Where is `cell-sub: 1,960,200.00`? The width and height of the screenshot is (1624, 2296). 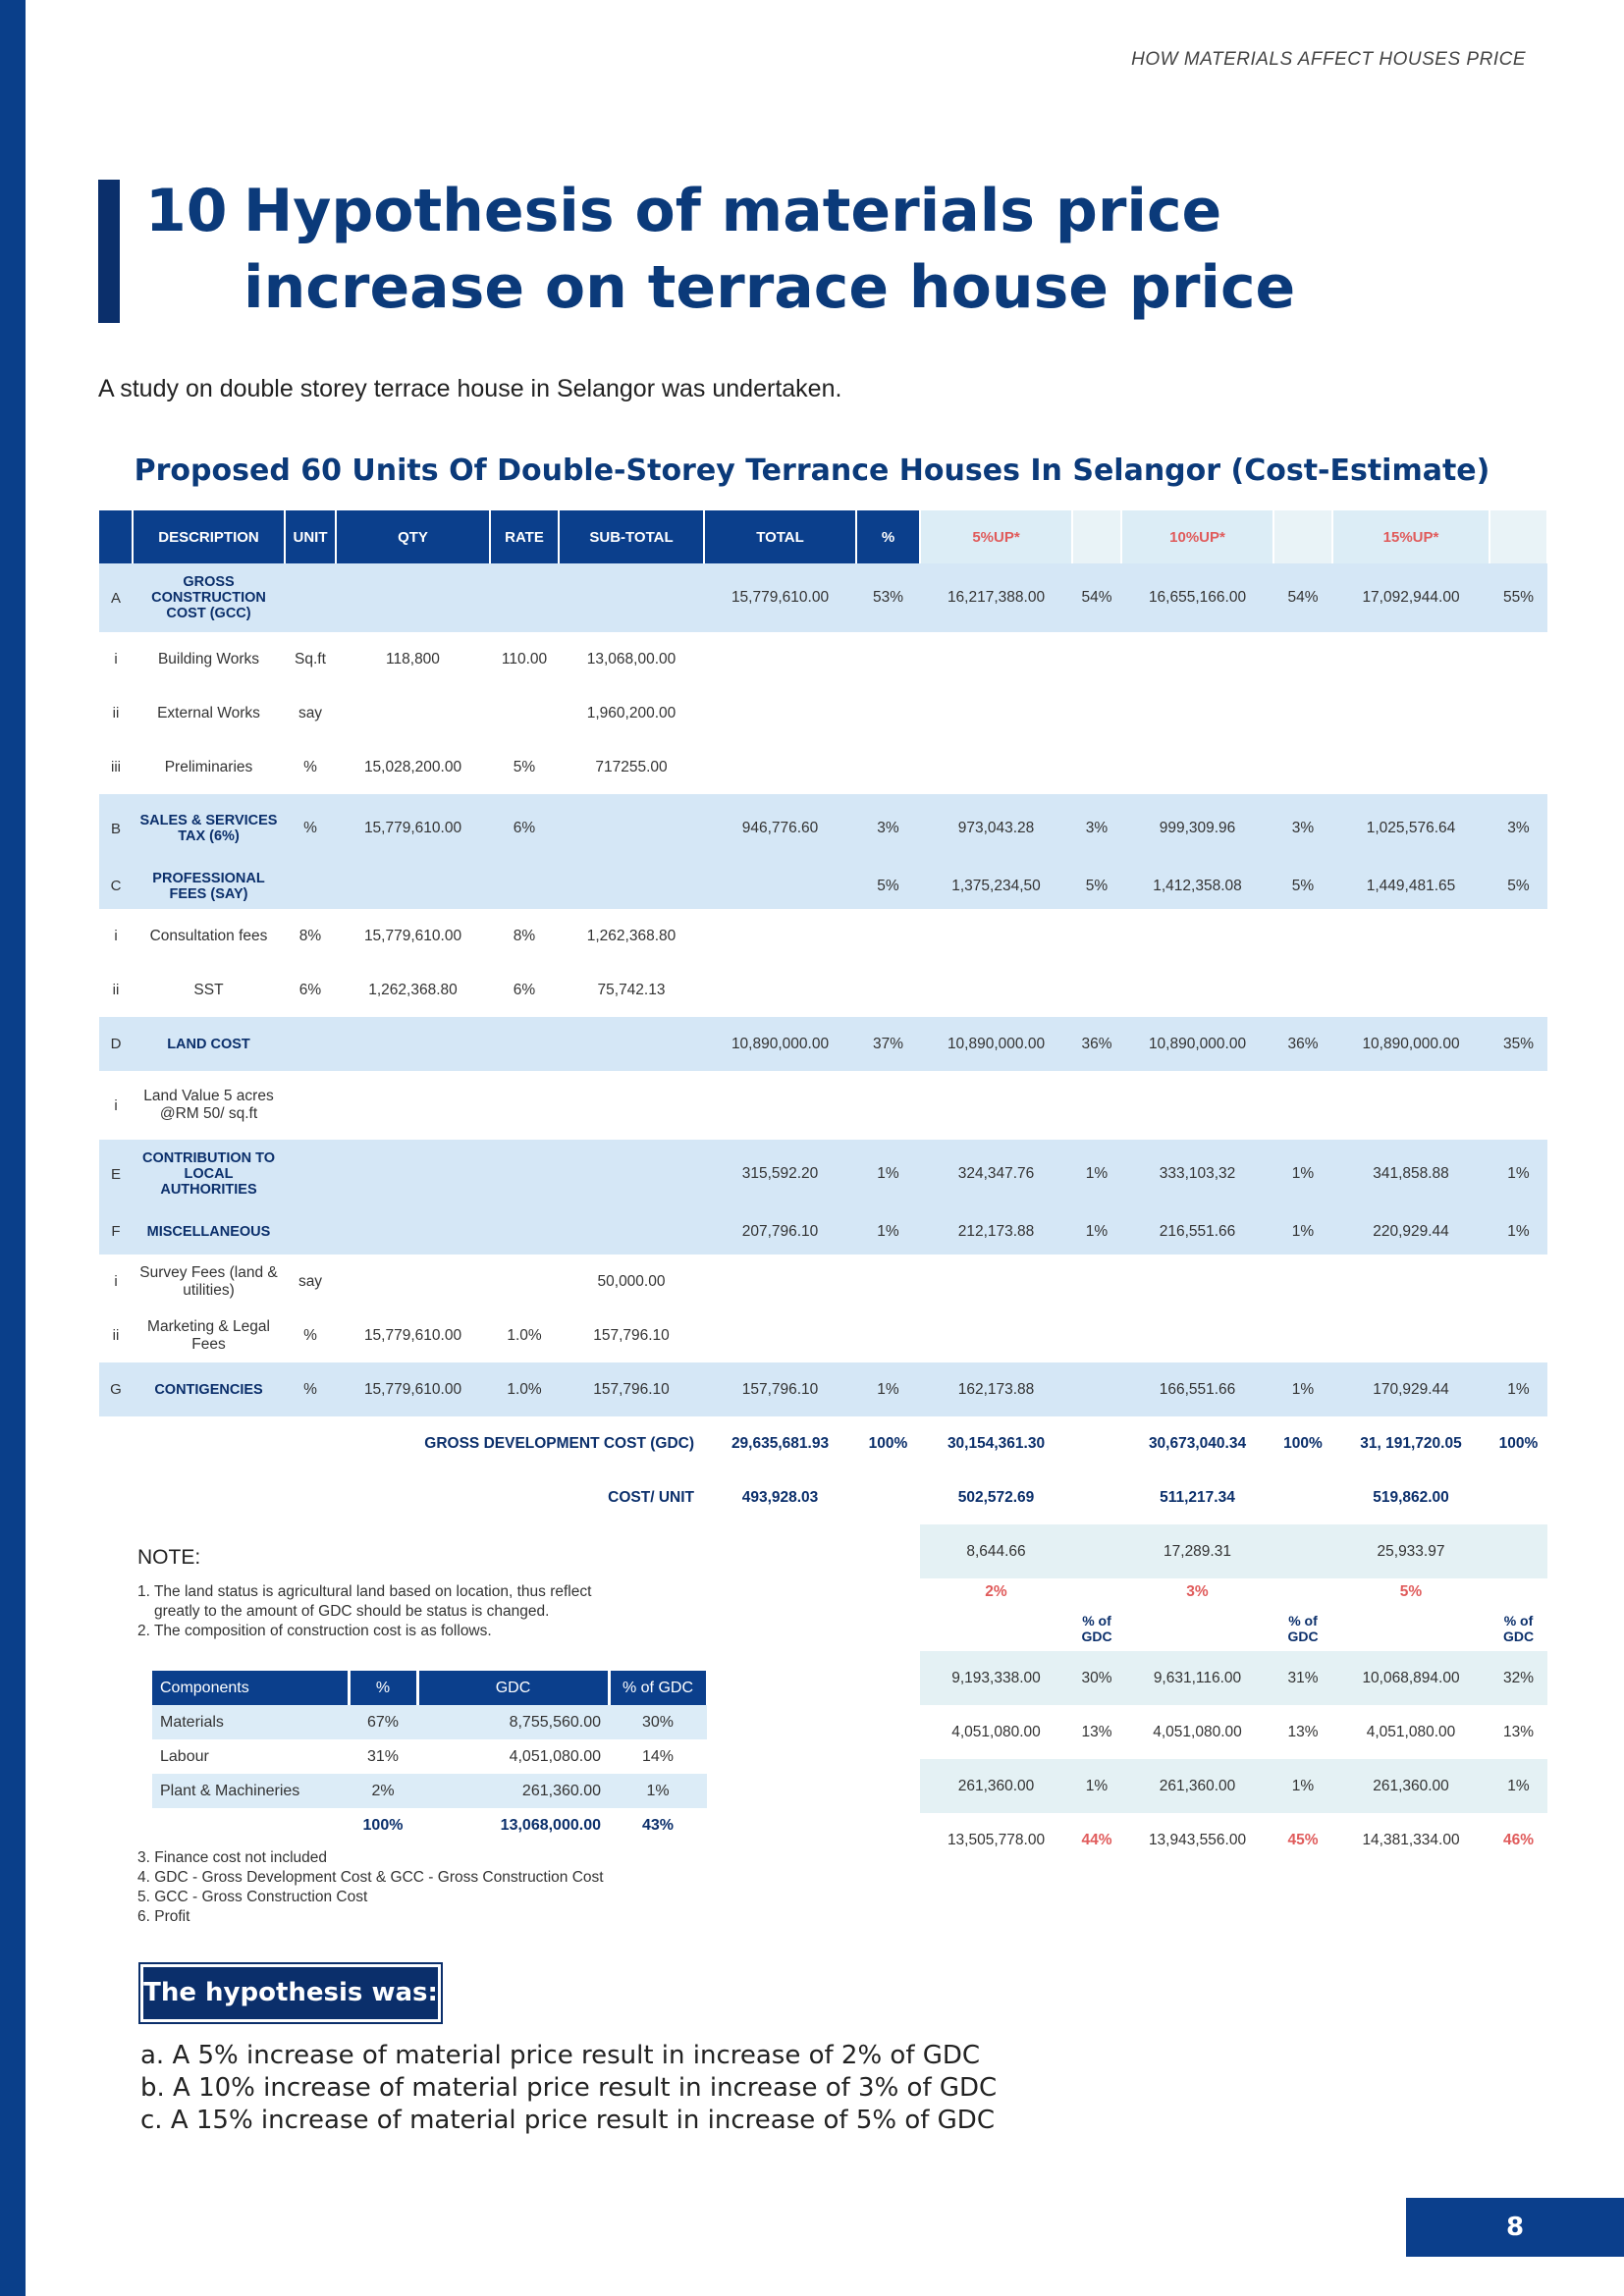 cell-sub: 1,960,200.00 is located at coordinates (631, 713).